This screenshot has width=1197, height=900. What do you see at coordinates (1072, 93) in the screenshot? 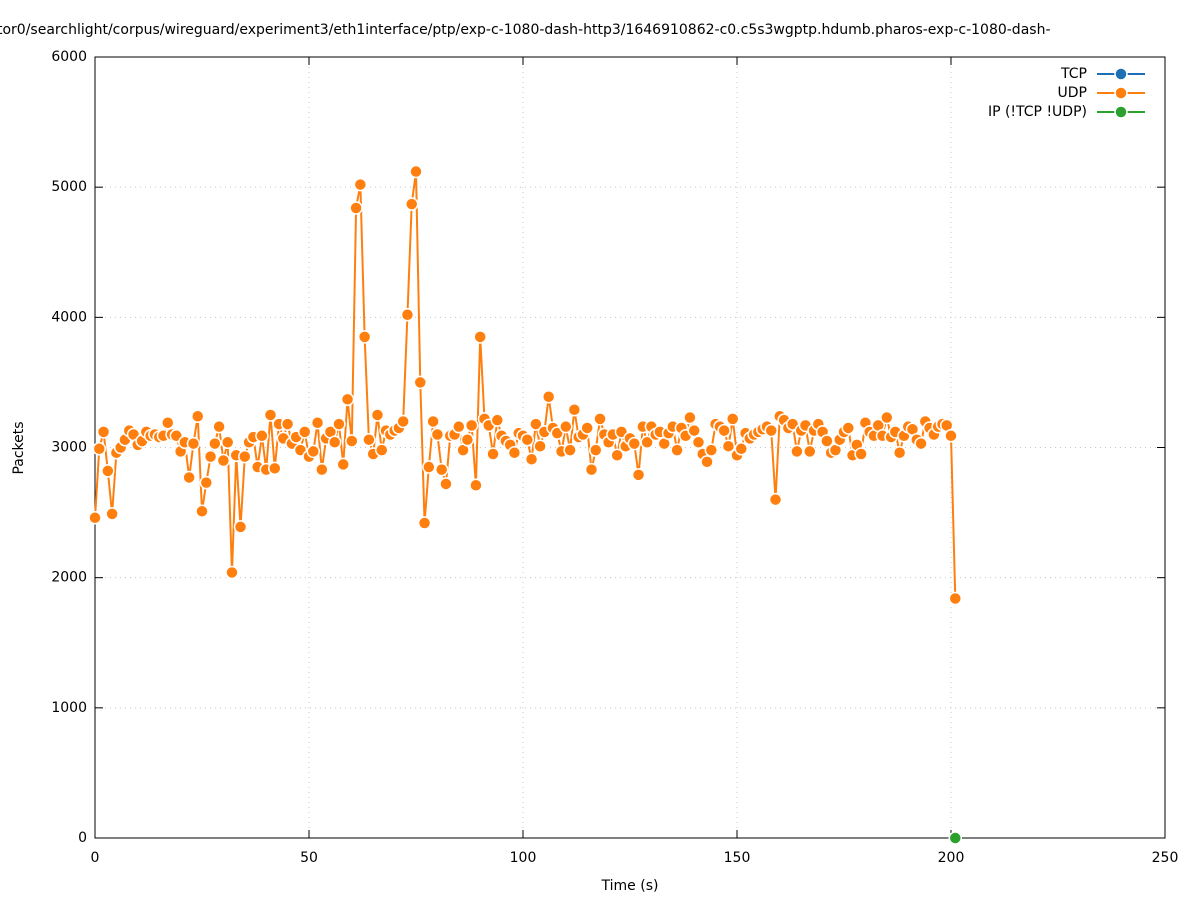
I see `legend-label: UDP` at bounding box center [1072, 93].